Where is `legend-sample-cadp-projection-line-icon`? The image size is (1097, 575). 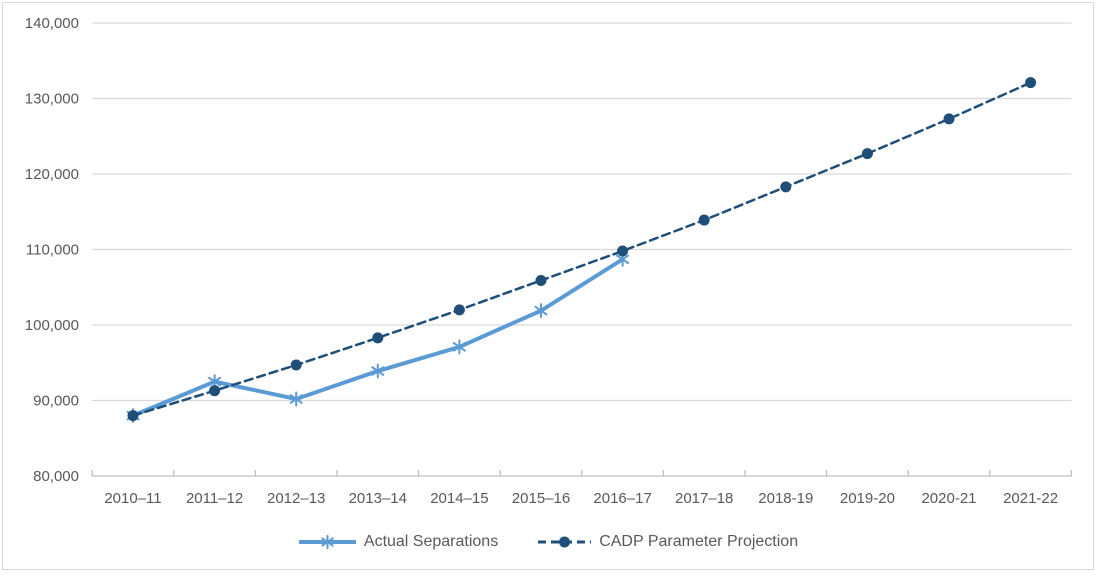 legend-sample-cadp-projection-line-icon is located at coordinates (565, 542).